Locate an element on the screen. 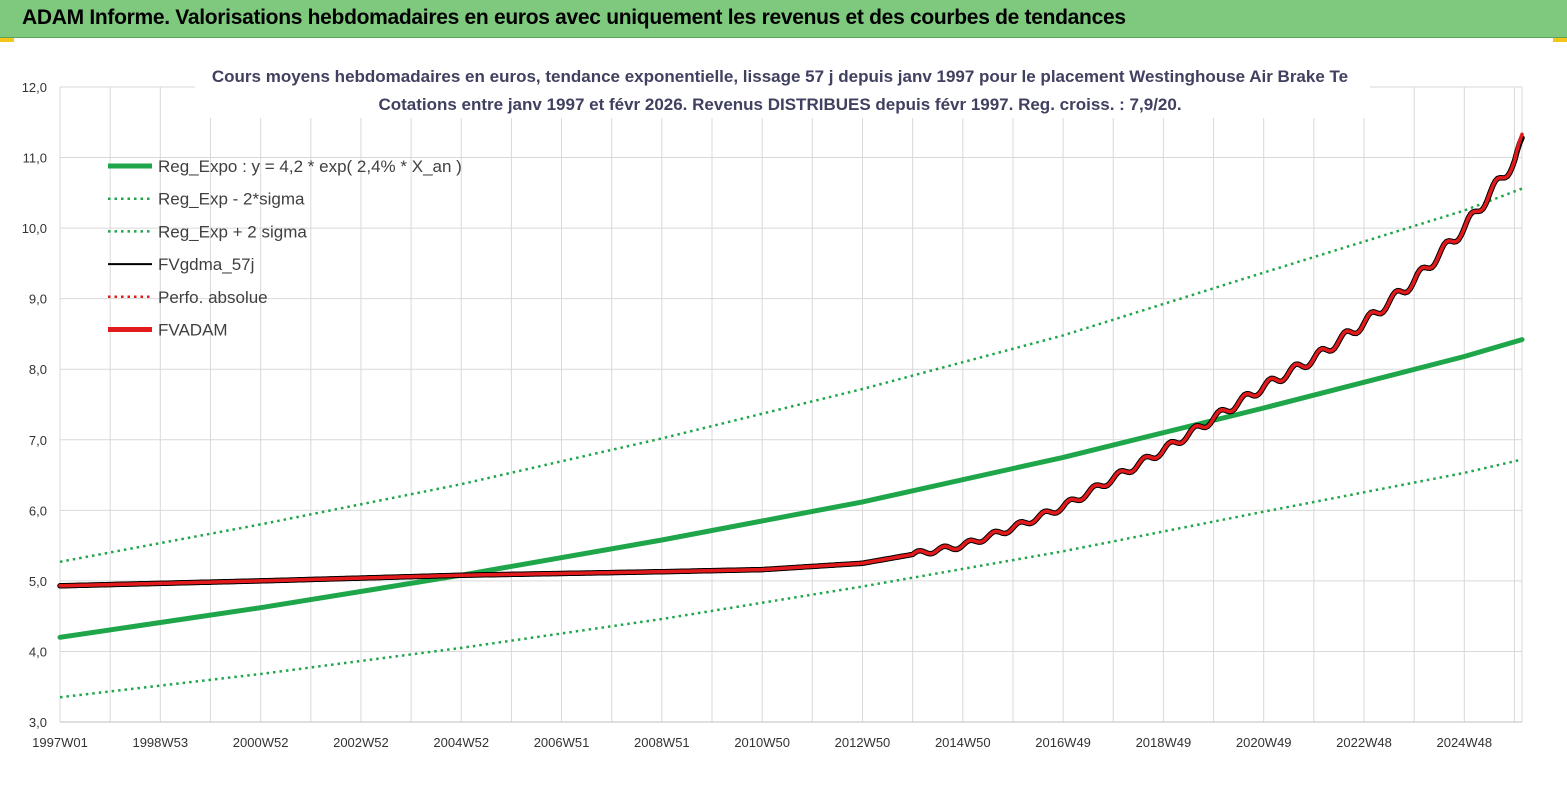 Image resolution: width=1567 pixels, height=788 pixels. y-tick-label: 9,0 is located at coordinates (38, 299).